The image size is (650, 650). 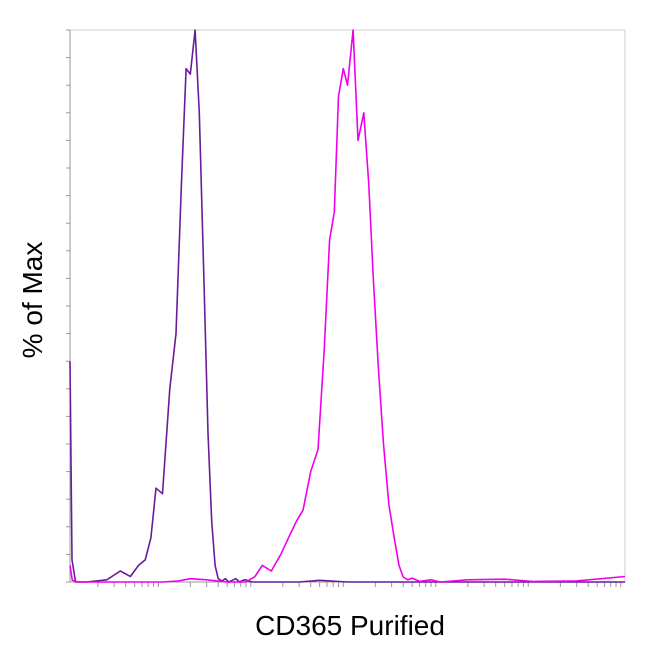 I want to click on x-axis-ticks, so click(x=359, y=584).